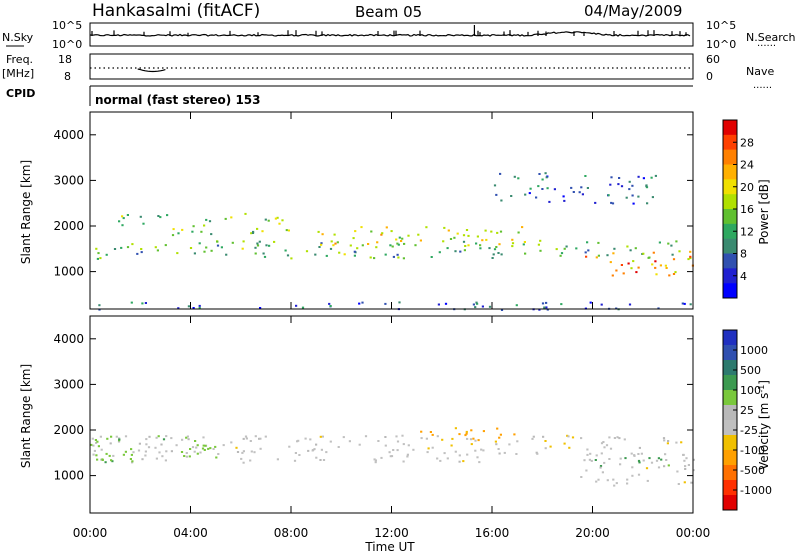  What do you see at coordinates (754, 350) in the screenshot?
I see `colorbar-tick-label: 1000` at bounding box center [754, 350].